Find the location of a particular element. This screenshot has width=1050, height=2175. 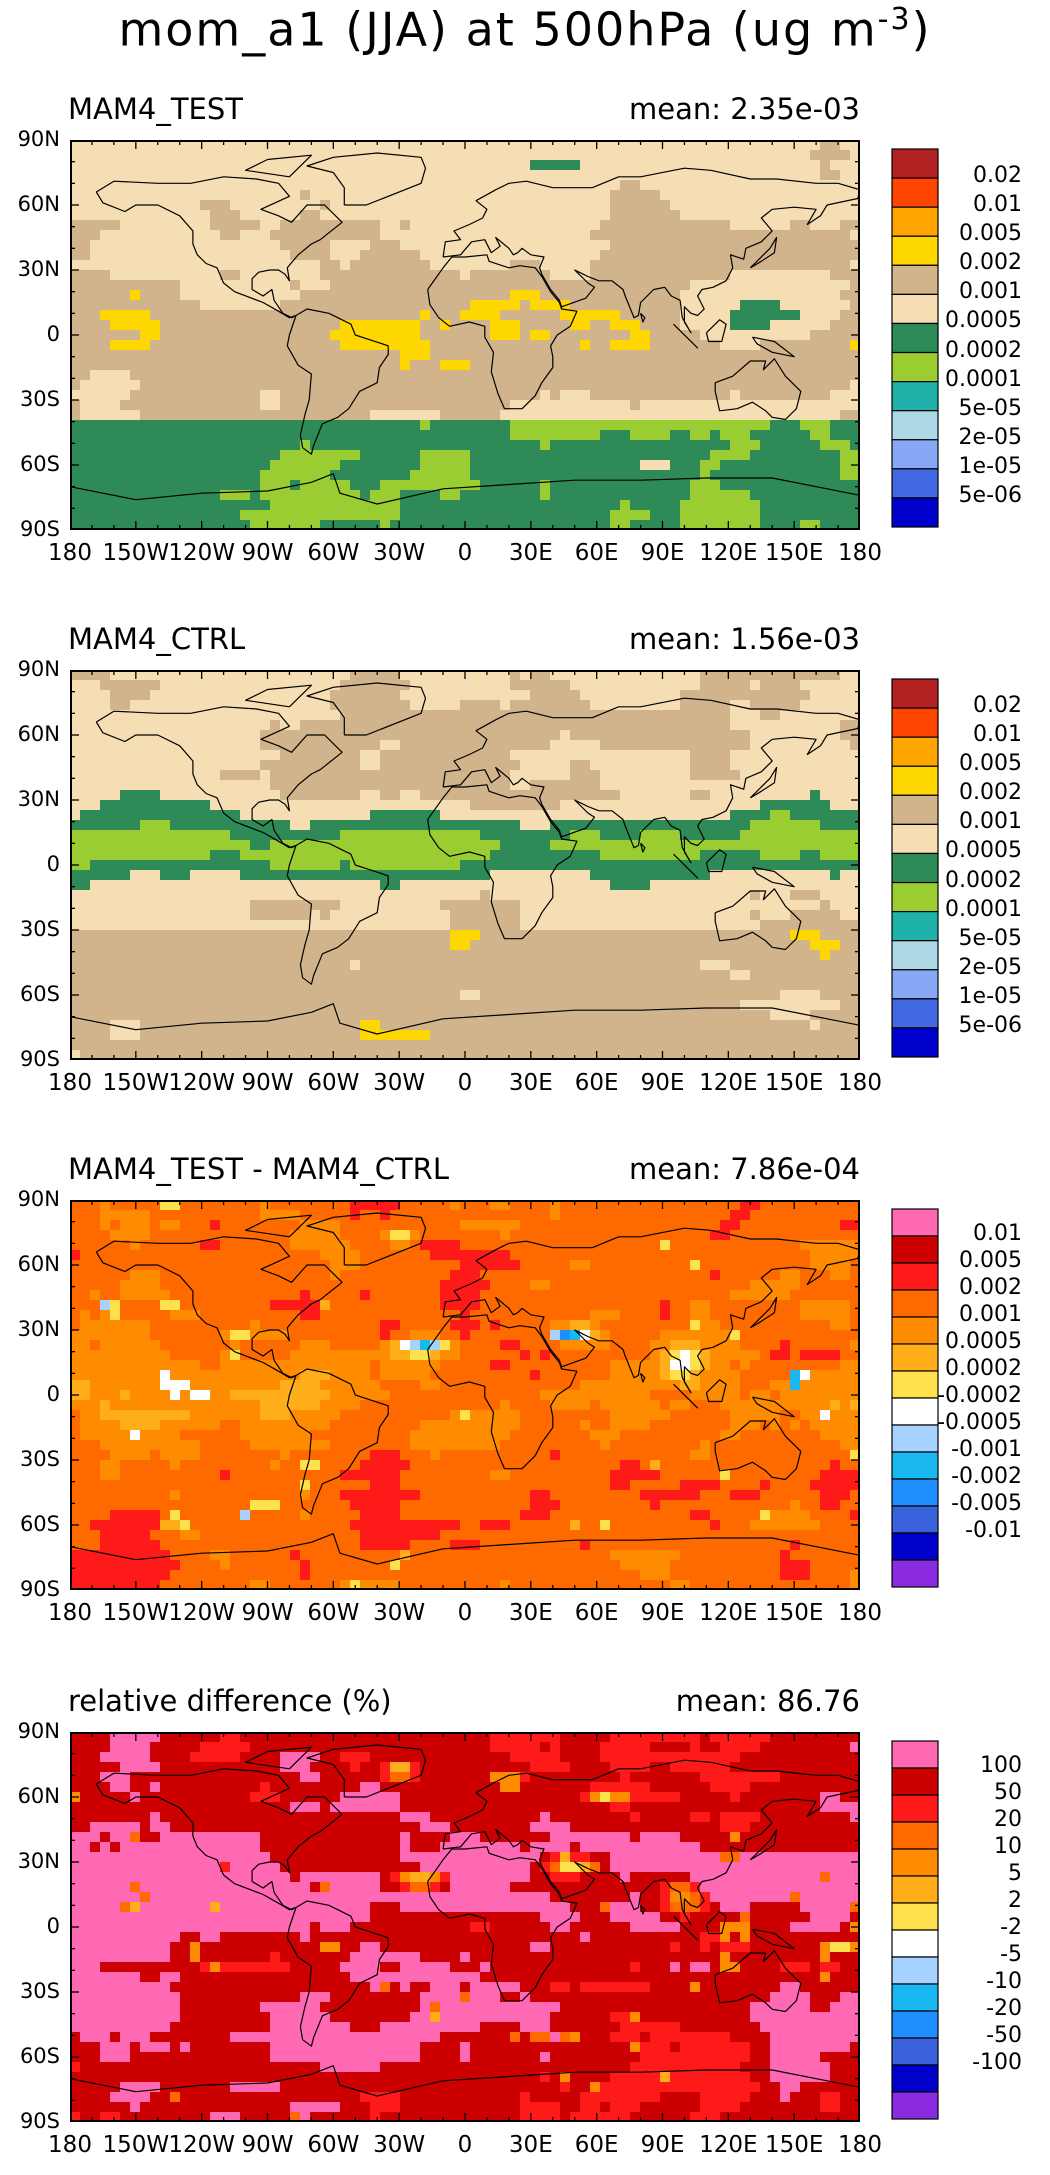

colorbar-label: -0.001 is located at coordinates (986, 1449).